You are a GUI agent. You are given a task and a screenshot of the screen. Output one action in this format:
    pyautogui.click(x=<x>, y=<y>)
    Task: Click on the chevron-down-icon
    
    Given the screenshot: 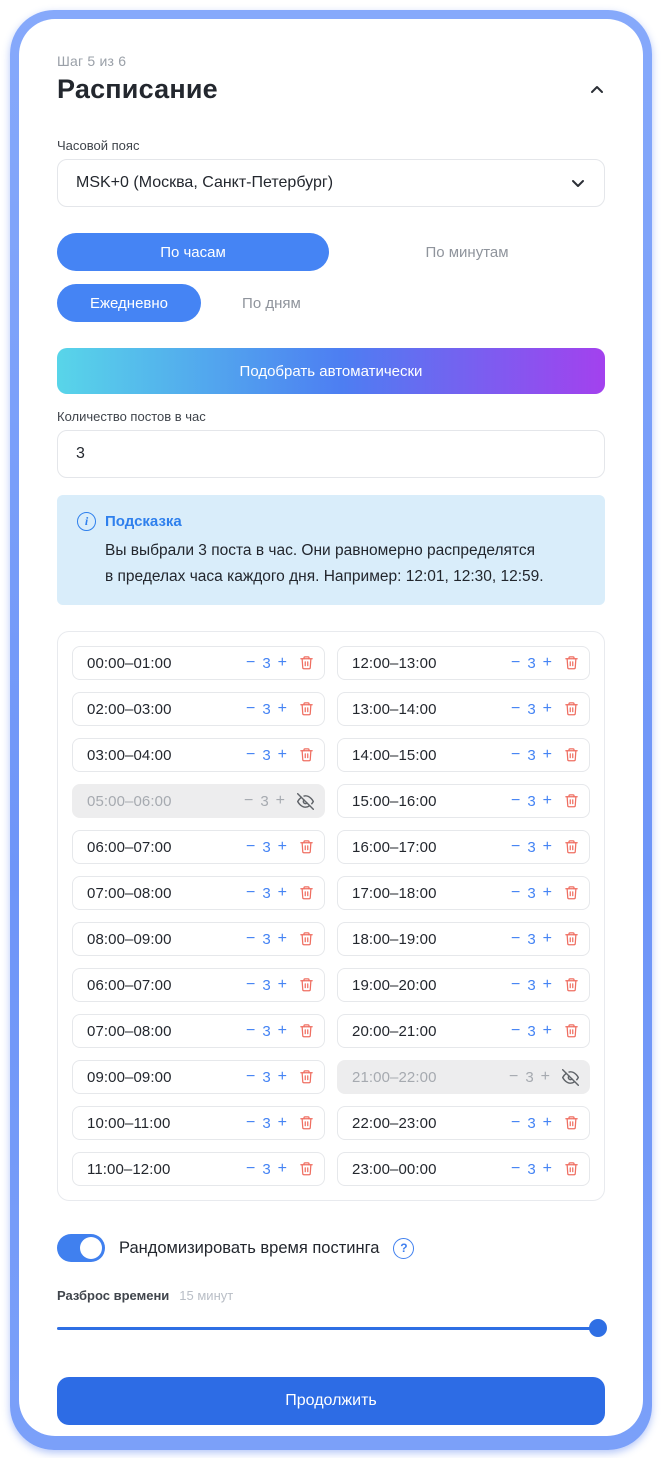 What is the action you would take?
    pyautogui.click(x=578, y=183)
    